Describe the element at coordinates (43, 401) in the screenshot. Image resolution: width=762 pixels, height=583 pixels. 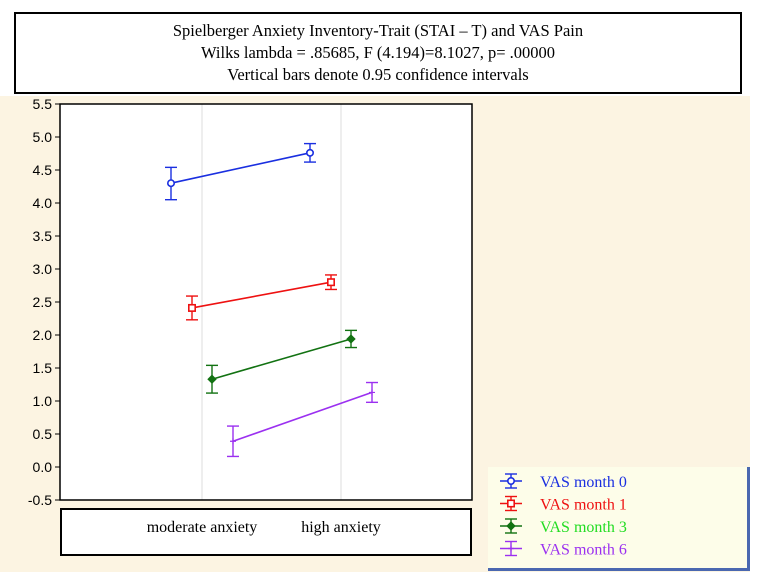
I see `y-tick-label: 1.0` at that location.